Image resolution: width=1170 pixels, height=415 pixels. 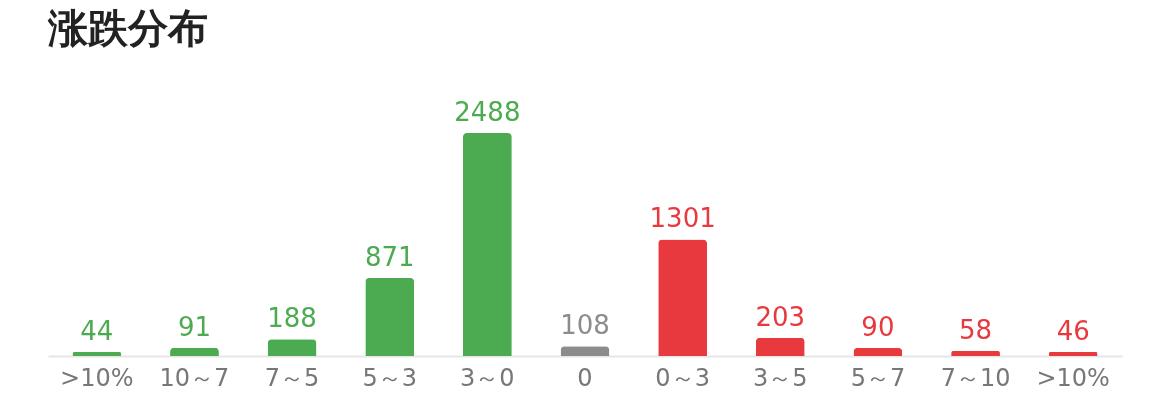 I want to click on data-label: 90, so click(x=878, y=326).